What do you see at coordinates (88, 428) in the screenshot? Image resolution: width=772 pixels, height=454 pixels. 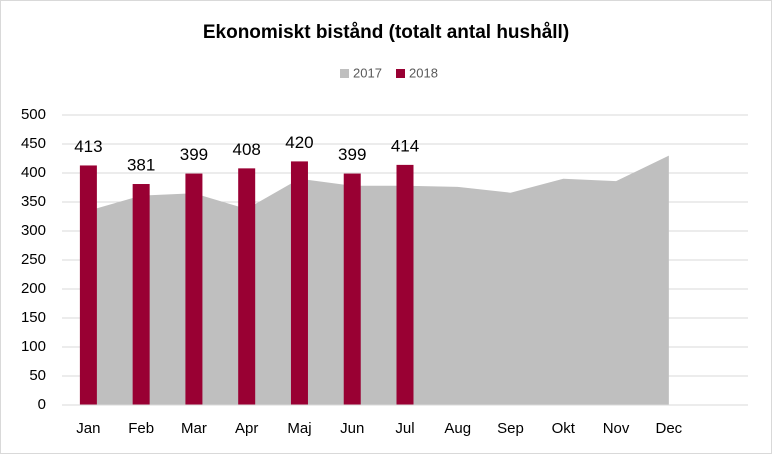 I see `x-tick-label: Jan` at bounding box center [88, 428].